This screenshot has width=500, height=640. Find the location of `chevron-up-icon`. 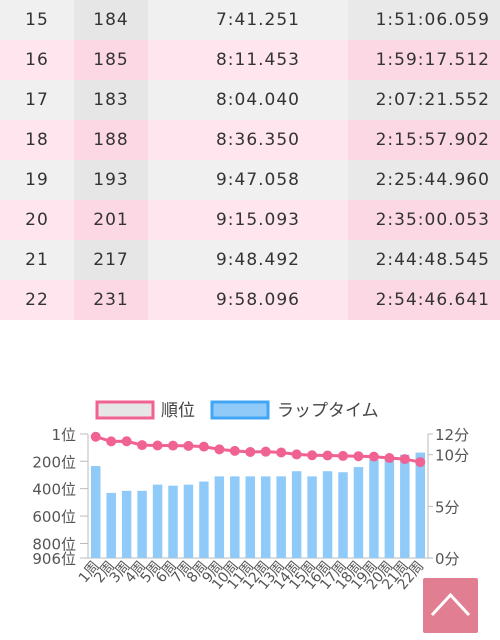

chevron-up-icon is located at coordinates (450, 604).